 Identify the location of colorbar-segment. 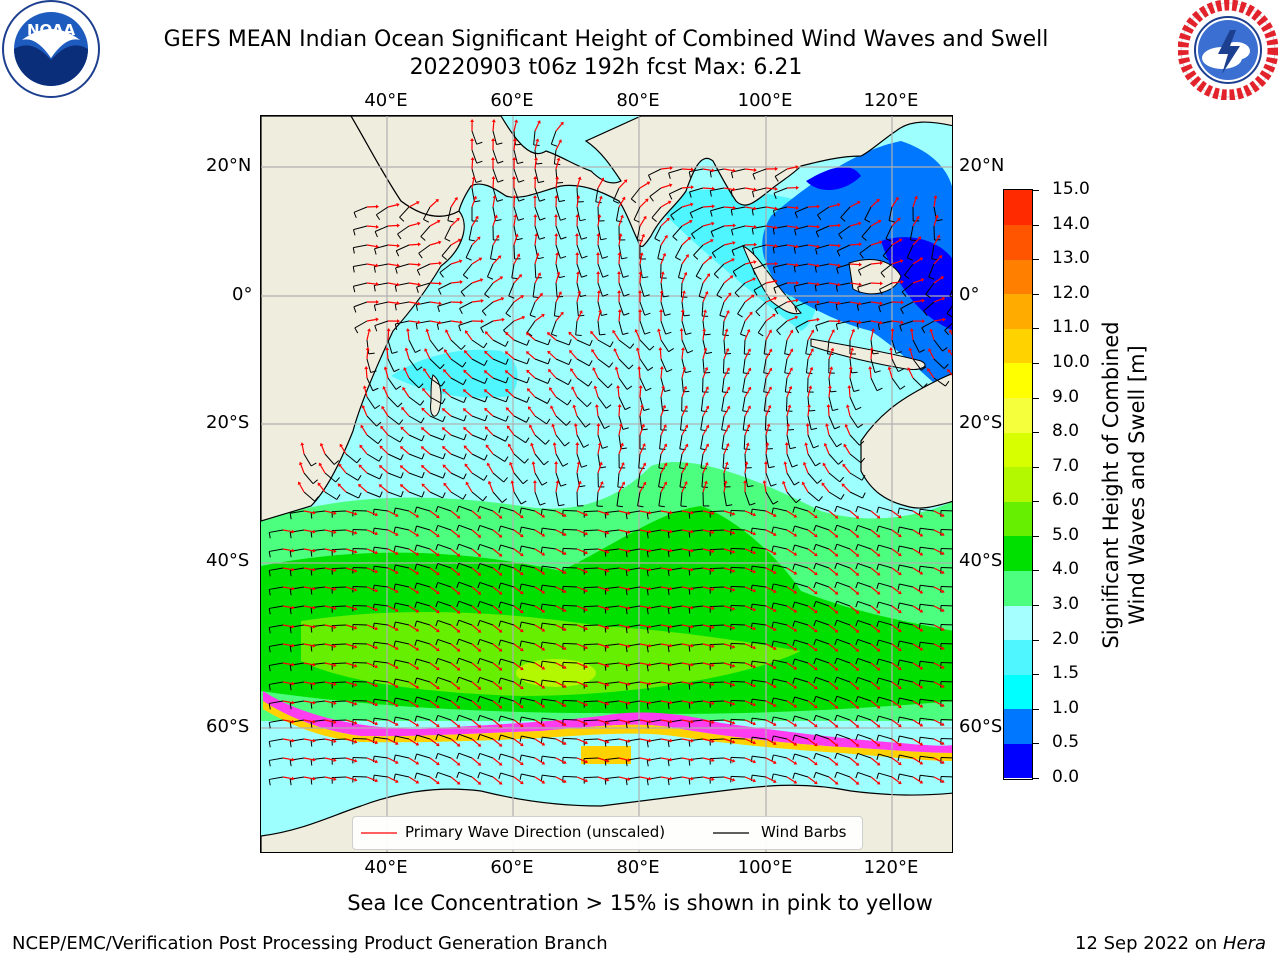
(1018, 450).